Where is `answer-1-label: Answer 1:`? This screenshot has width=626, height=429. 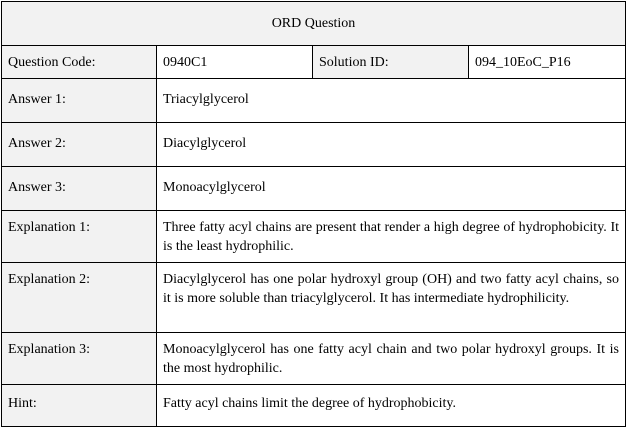
answer-1-label: Answer 1: is located at coordinates (79, 100).